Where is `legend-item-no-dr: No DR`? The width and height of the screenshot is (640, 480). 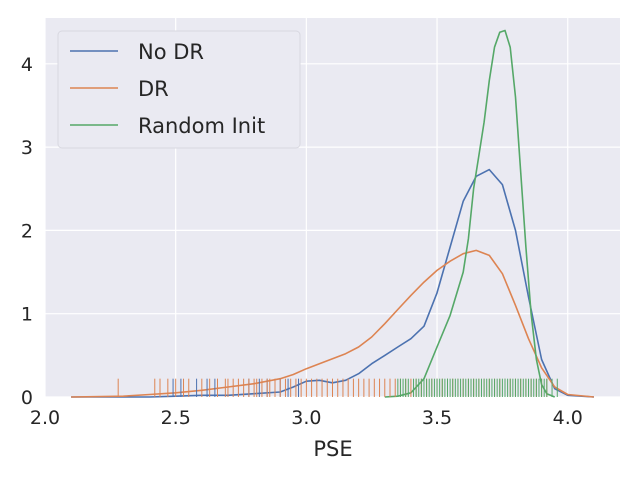
legend-item-no-dr: No DR is located at coordinates (137, 52).